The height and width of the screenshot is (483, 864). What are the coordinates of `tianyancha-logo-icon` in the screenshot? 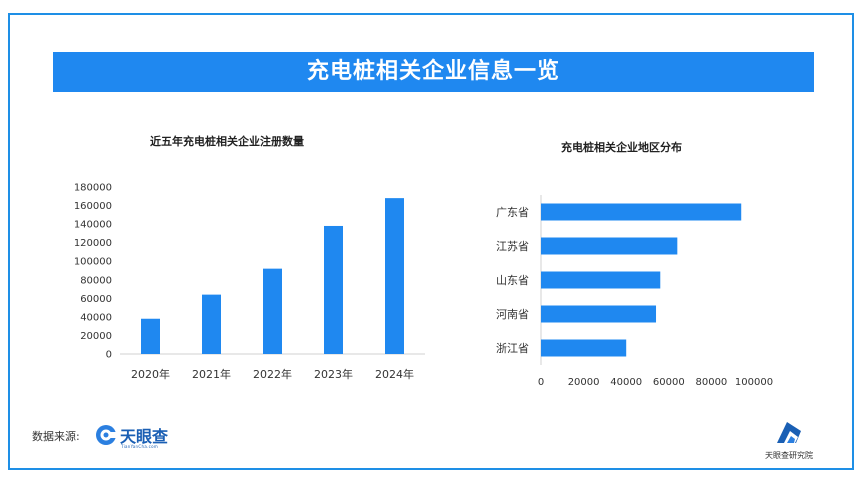 It's located at (106, 435).